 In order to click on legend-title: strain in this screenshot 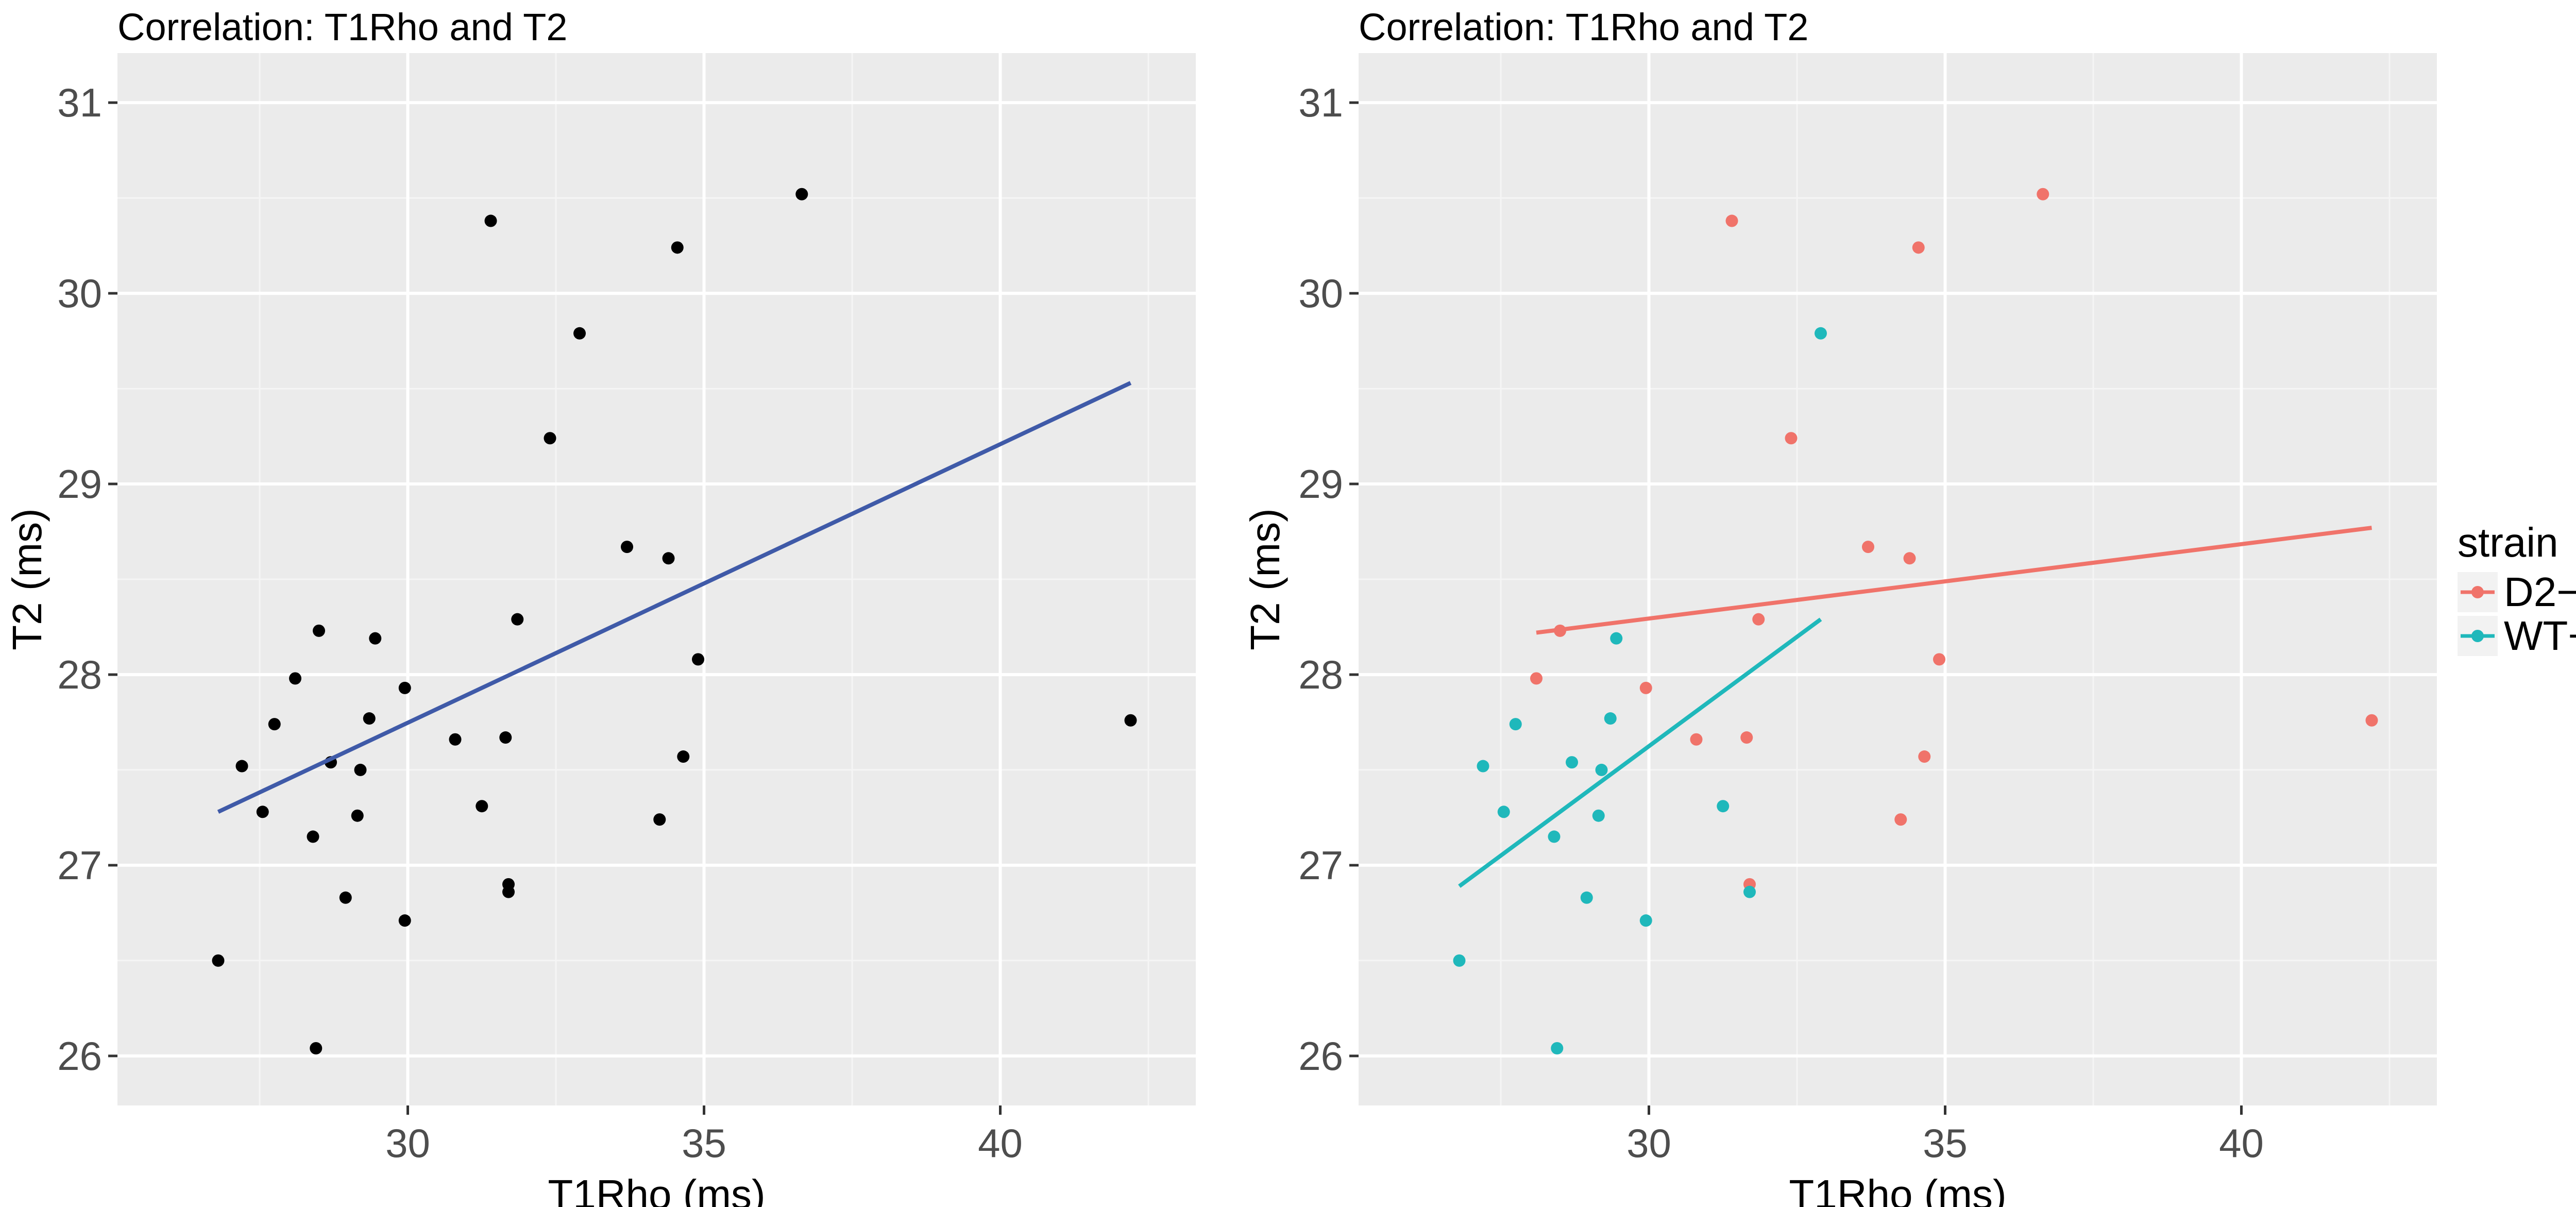, I will do `click(2508, 542)`.